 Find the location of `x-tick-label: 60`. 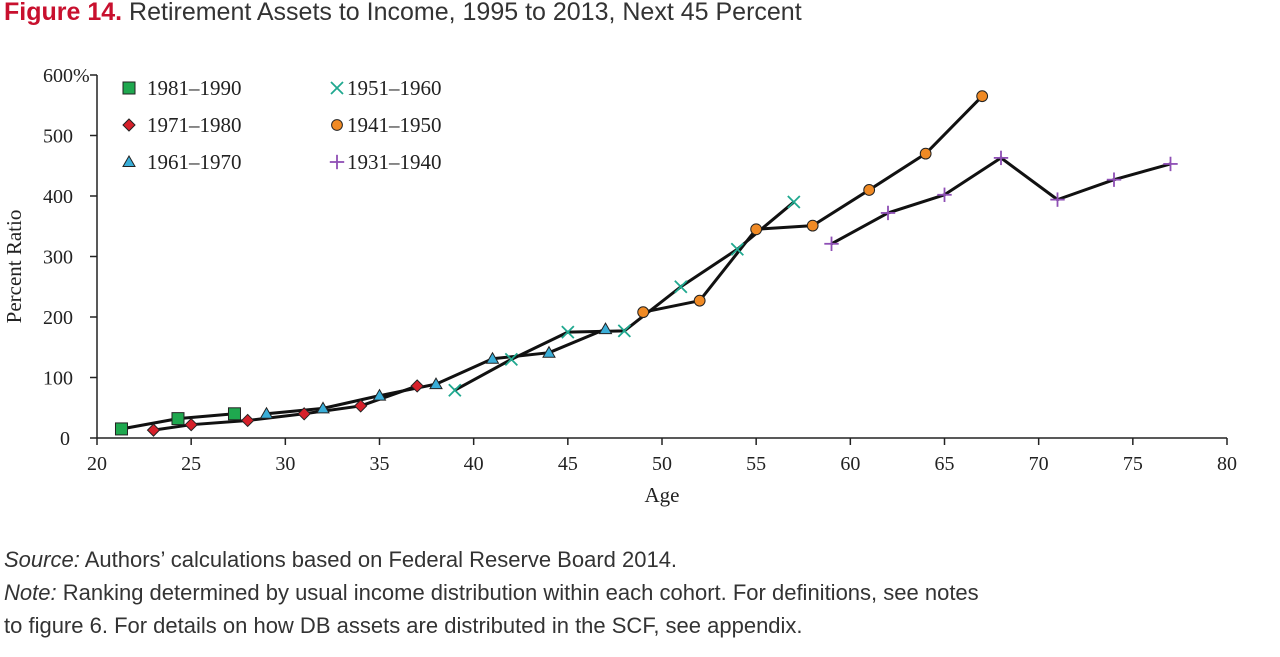

x-tick-label: 60 is located at coordinates (850, 464).